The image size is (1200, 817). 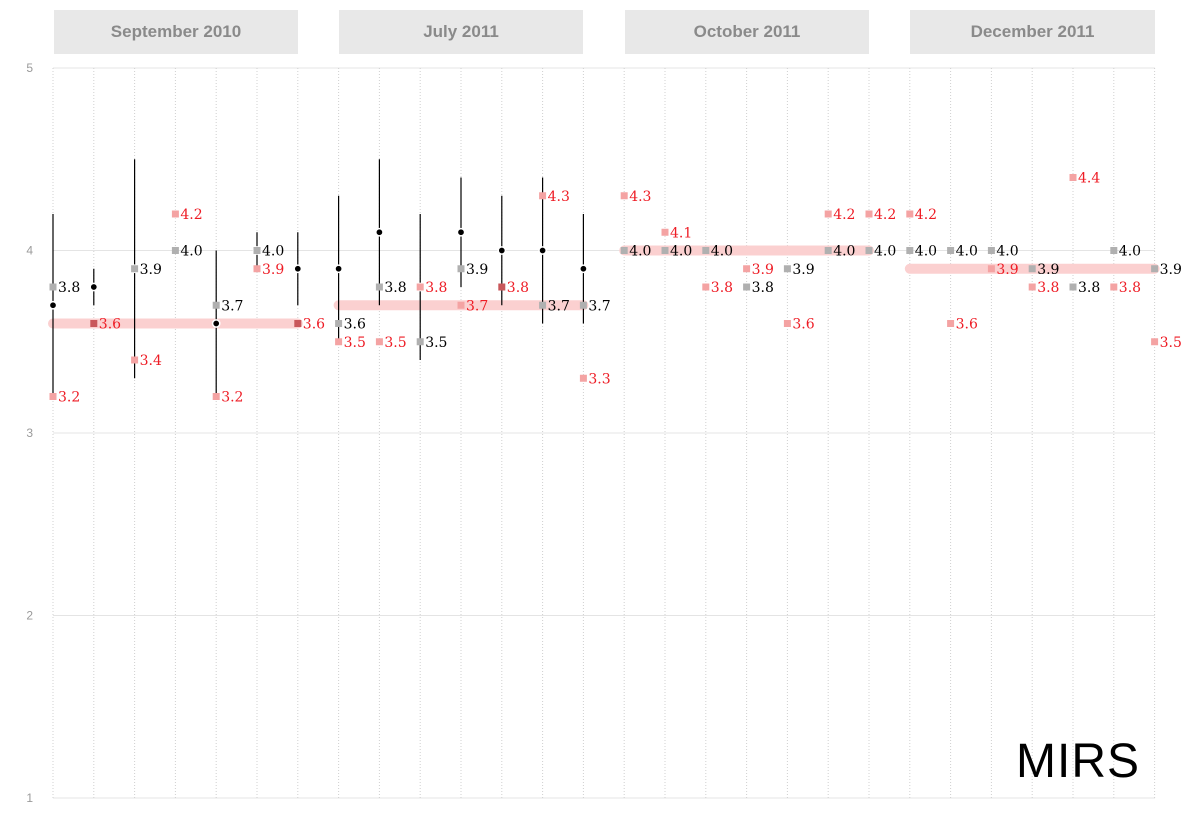 What do you see at coordinates (151, 361) in the screenshot?
I see `data-point-label: 3.4` at bounding box center [151, 361].